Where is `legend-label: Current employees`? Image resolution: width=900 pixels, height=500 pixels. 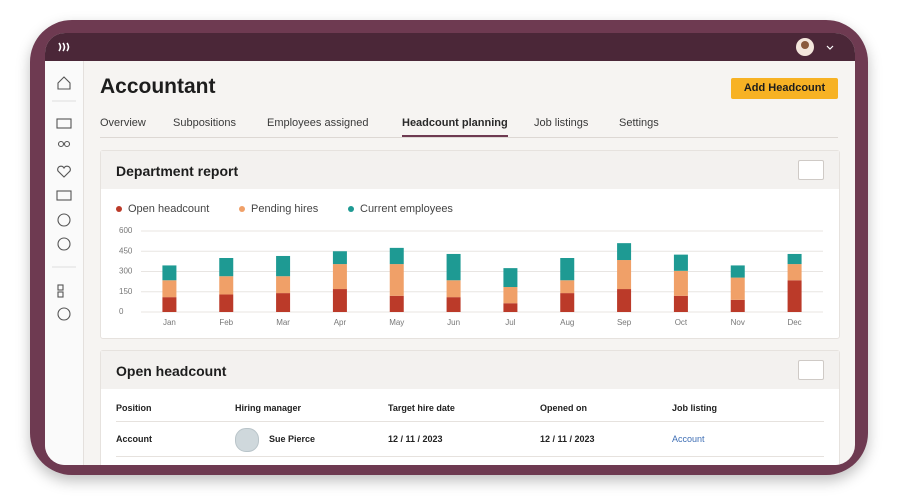 legend-label: Current employees is located at coordinates (406, 209).